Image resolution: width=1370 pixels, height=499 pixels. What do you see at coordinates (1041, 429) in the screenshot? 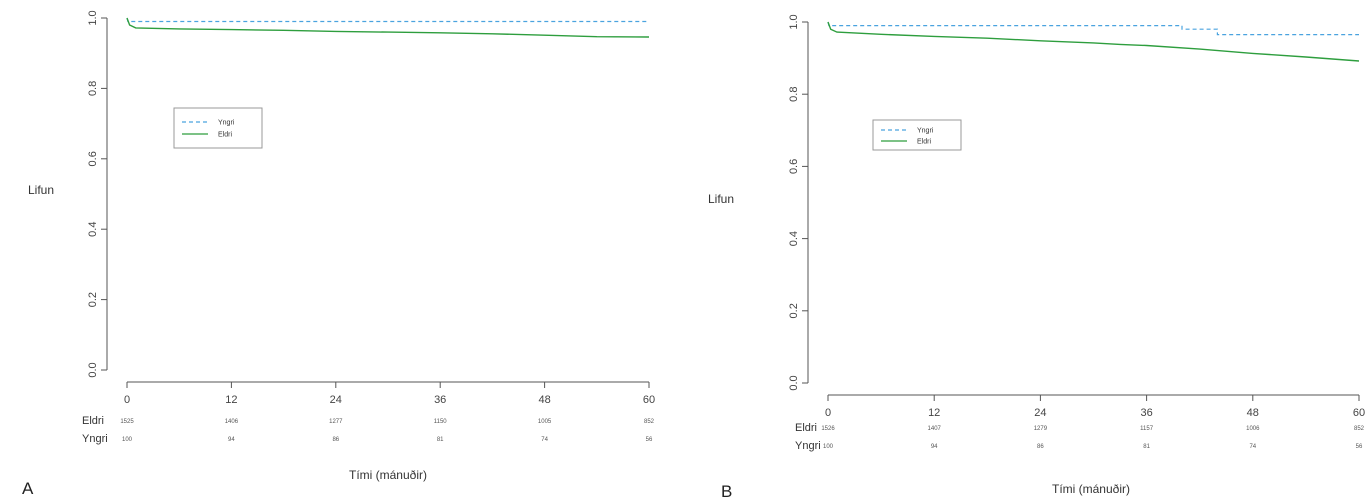
I see `risk-count: 1279` at bounding box center [1041, 429].